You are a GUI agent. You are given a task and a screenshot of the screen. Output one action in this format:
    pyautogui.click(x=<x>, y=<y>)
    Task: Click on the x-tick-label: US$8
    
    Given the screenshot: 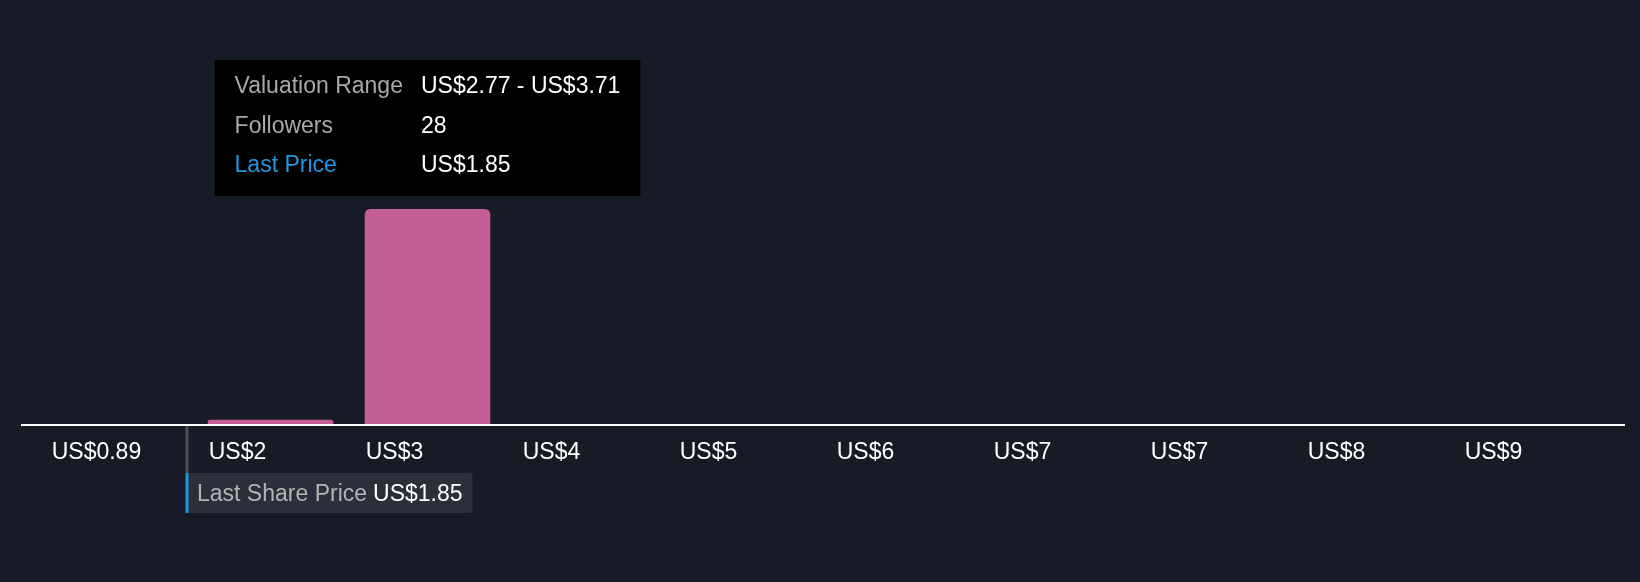 What is the action you would take?
    pyautogui.click(x=1336, y=451)
    